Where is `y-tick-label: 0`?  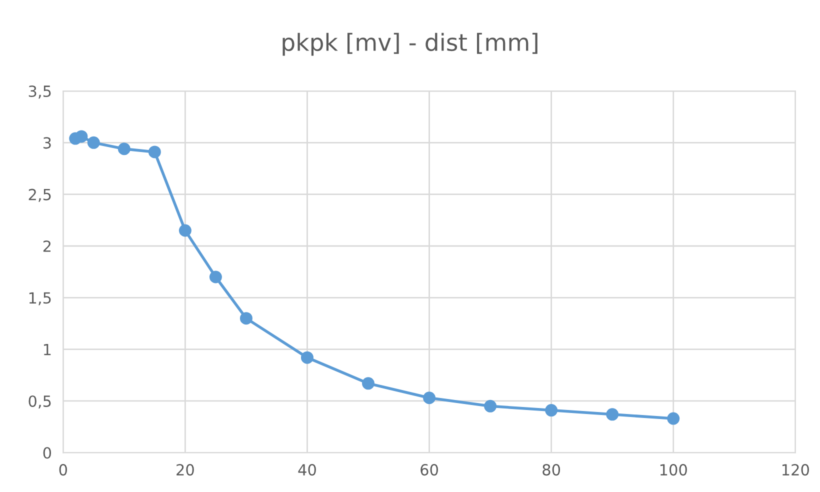 y-tick-label: 0 is located at coordinates (47, 453).